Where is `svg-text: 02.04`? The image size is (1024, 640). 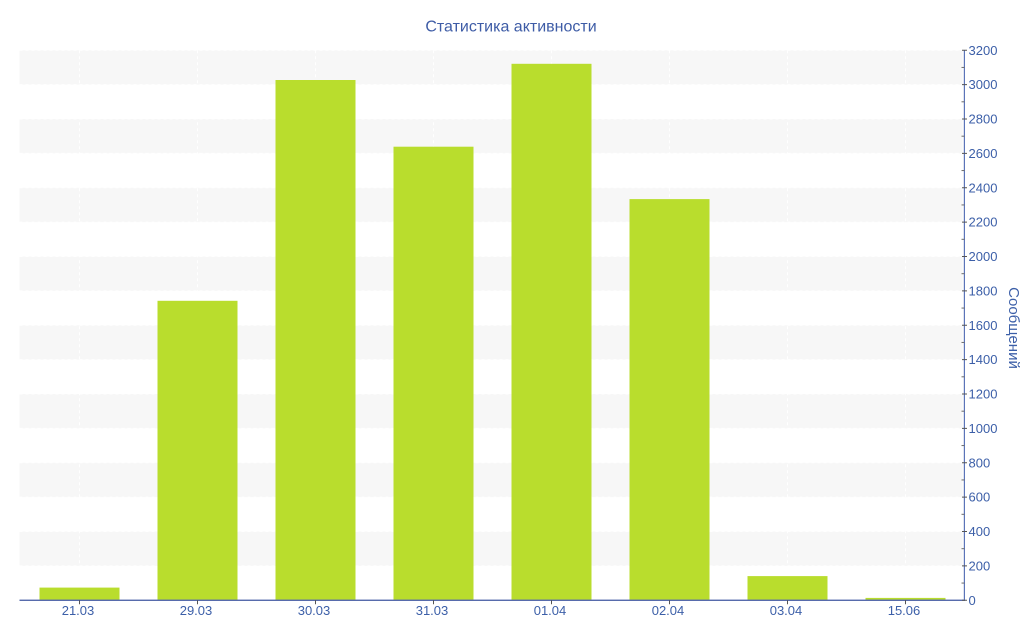 svg-text: 02.04 is located at coordinates (668, 610).